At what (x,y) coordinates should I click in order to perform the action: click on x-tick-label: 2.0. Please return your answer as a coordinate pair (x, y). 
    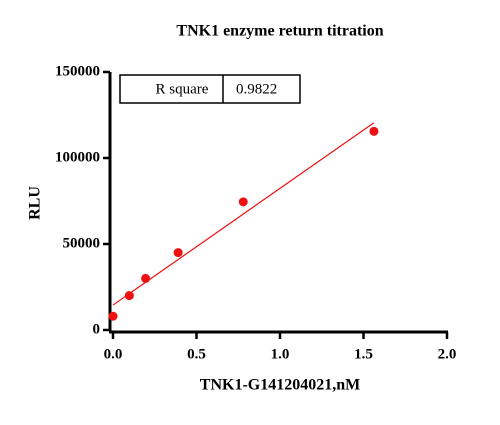
    Looking at the image, I should click on (447, 354).